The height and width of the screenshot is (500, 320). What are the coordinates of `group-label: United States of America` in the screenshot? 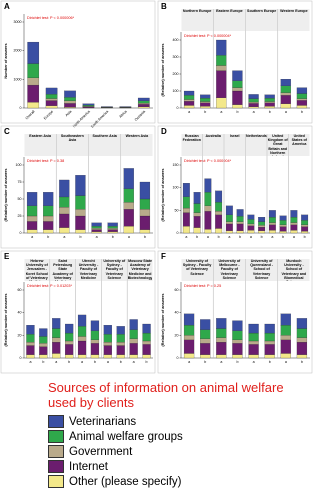 It's located at (299, 140).